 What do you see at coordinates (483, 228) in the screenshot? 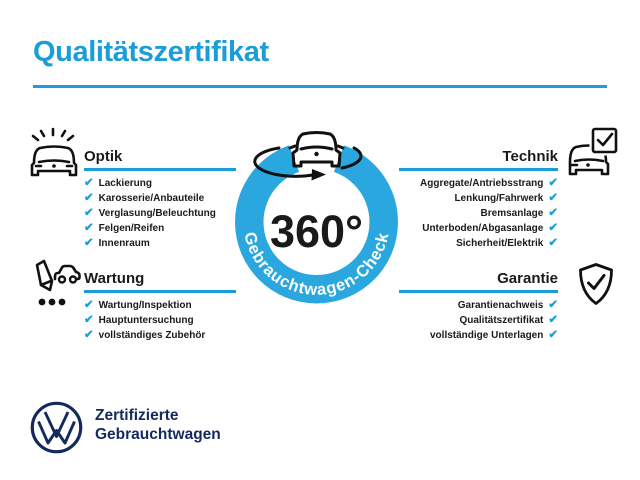
I see `checklist-item-label: Unterboden/Abgasanlage` at bounding box center [483, 228].